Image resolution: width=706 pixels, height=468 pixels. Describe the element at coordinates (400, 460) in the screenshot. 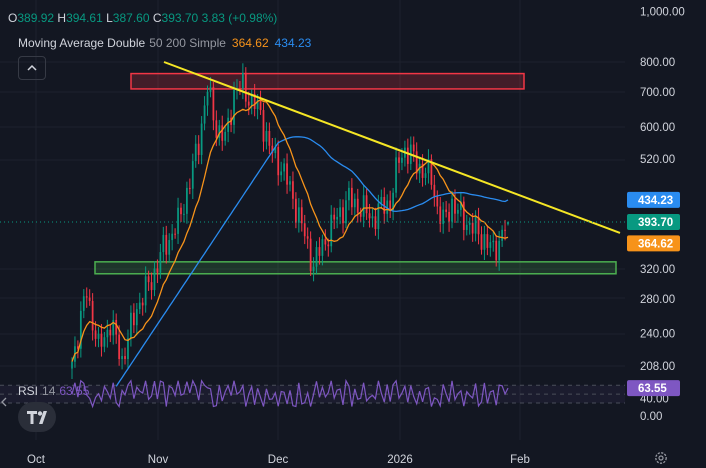

I see `time-tick-label: 2026` at that location.